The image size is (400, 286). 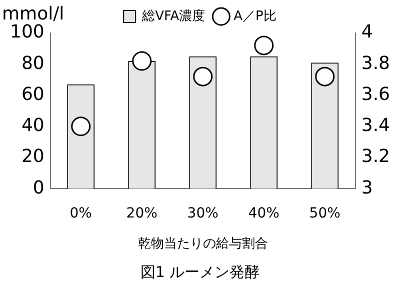 What do you see at coordinates (375, 63) in the screenshot?
I see `y2-tick-label: 3.8` at bounding box center [375, 63].